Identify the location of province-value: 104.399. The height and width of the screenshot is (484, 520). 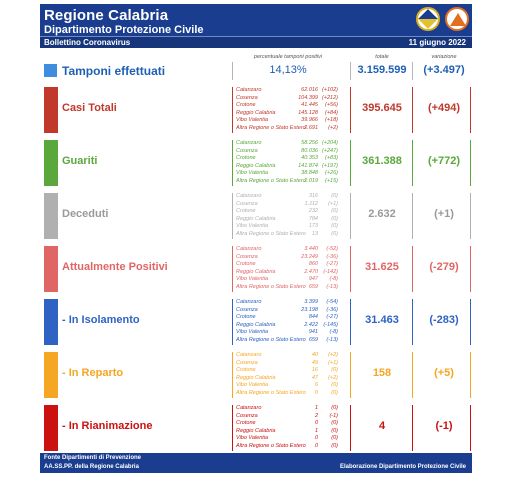
(308, 97).